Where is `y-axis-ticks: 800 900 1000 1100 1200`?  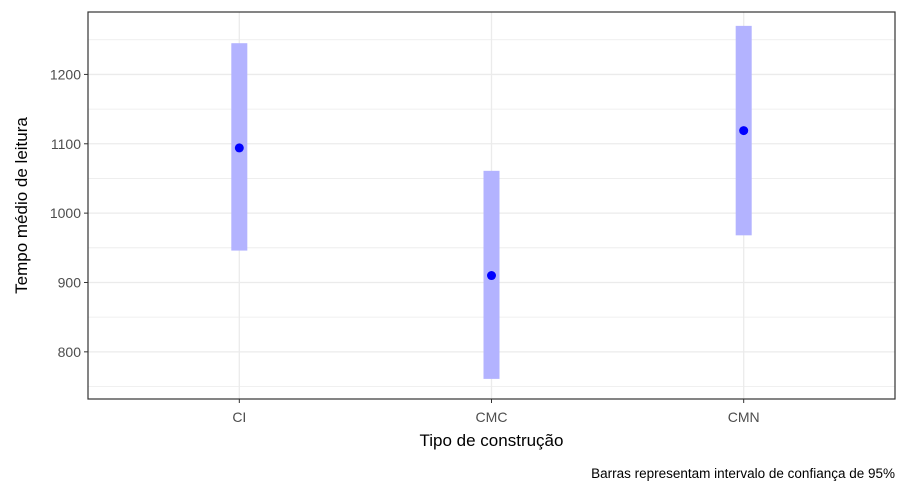 y-axis-ticks: 800 900 1000 1100 1200 is located at coordinates (69, 213).